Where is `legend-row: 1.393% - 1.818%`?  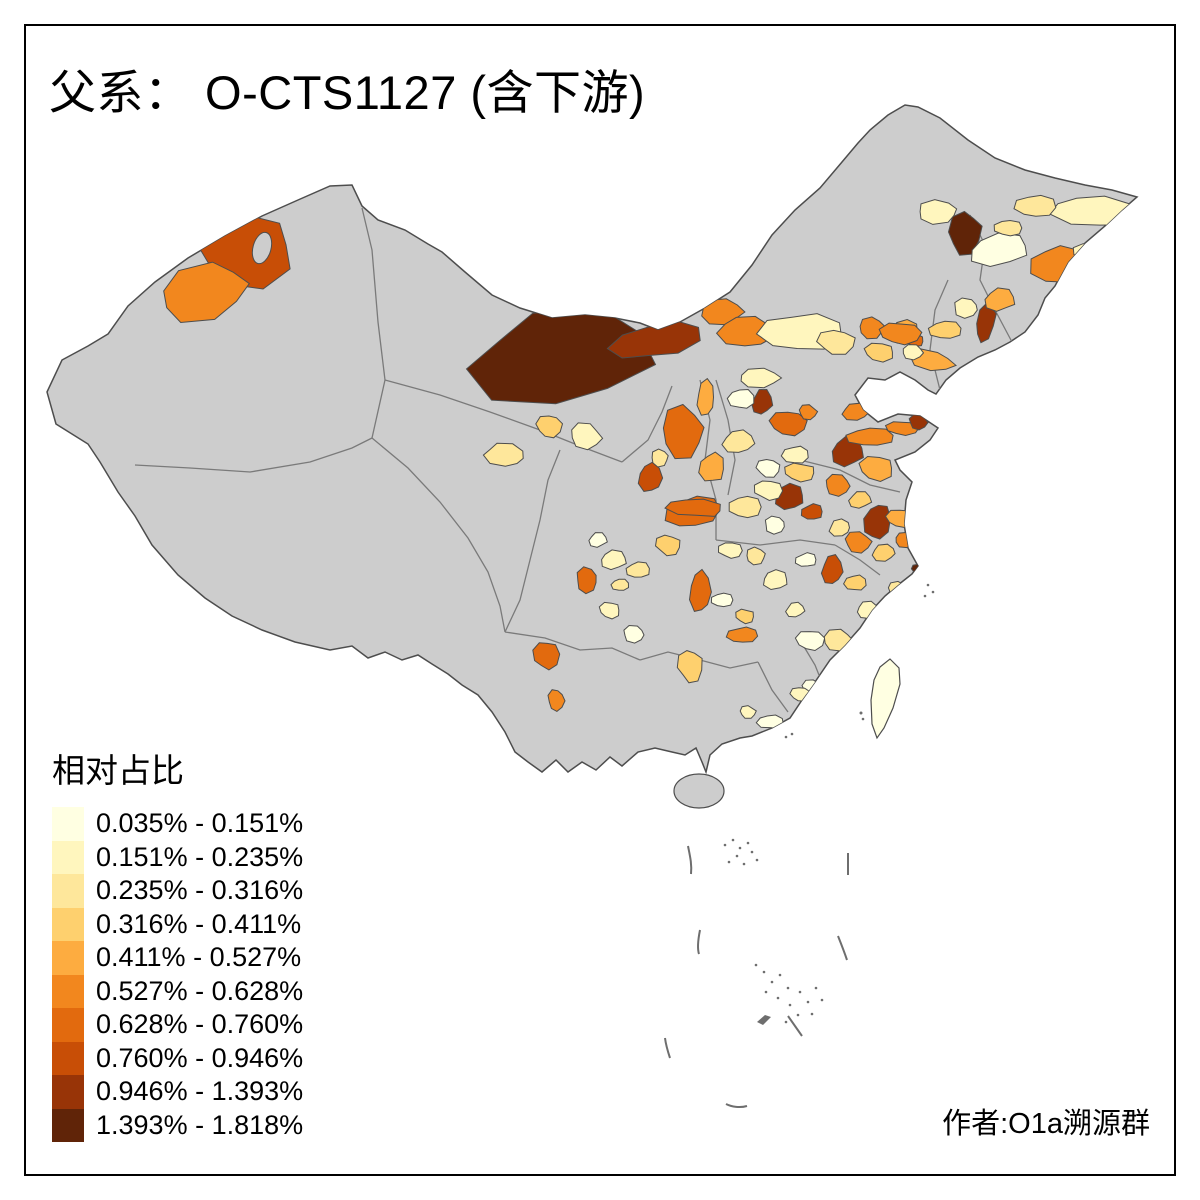 legend-row: 1.393% - 1.818% is located at coordinates (178, 1125).